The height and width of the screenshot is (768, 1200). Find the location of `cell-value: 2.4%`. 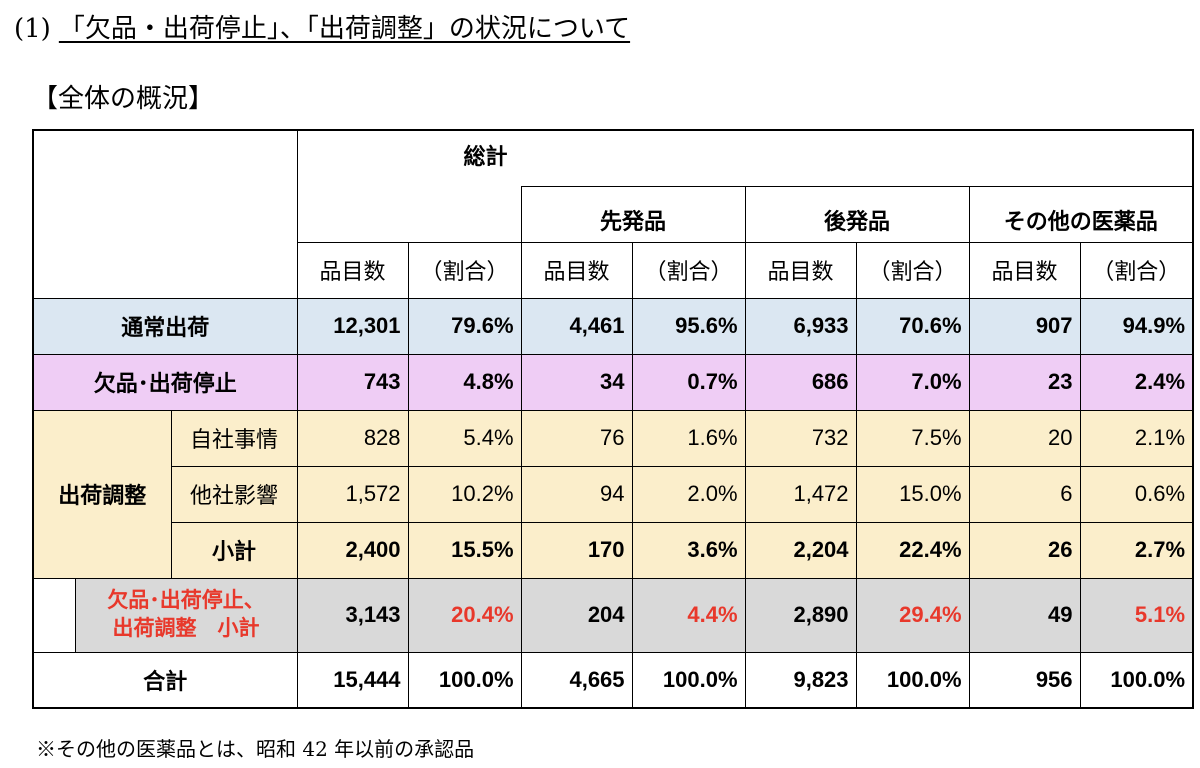

cell-value: 2.4% is located at coordinates (1136, 382).